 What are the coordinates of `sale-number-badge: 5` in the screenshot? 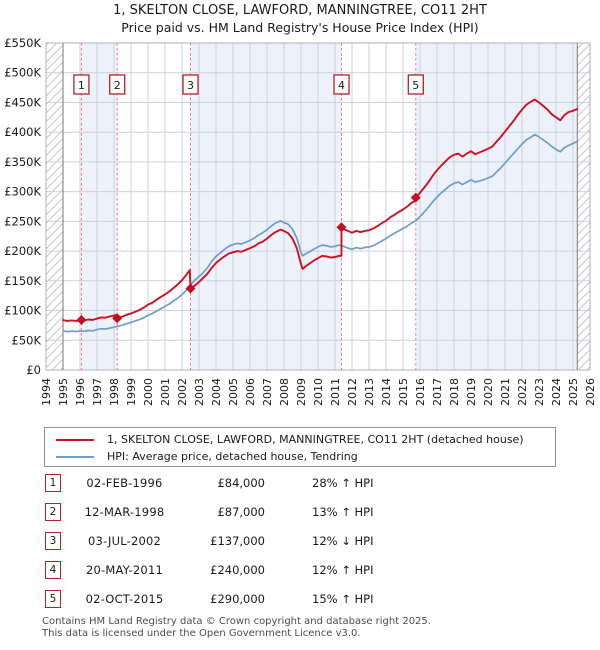 It's located at (53, 599).